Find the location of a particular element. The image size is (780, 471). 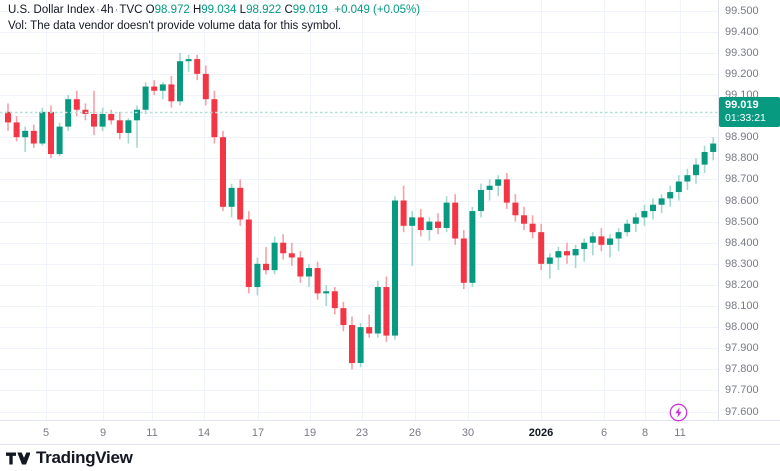

price-tick-label: 99.400 is located at coordinates (742, 31).